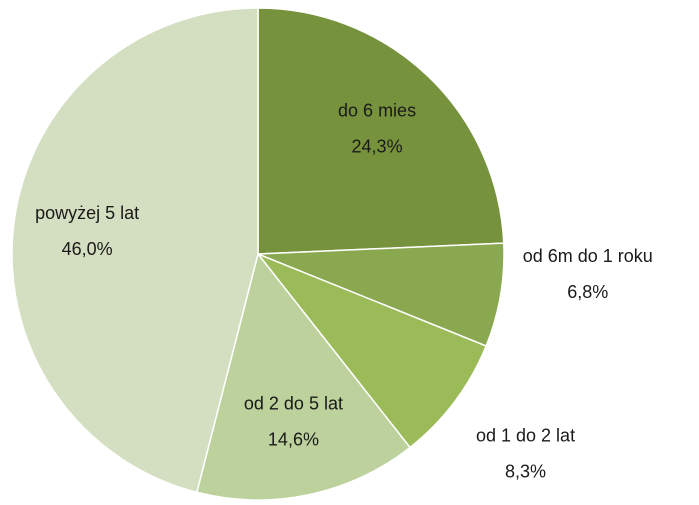 The width and height of the screenshot is (699, 505). What do you see at coordinates (293, 403) in the screenshot?
I see `slice-label: od 2 do 5 lat` at bounding box center [293, 403].